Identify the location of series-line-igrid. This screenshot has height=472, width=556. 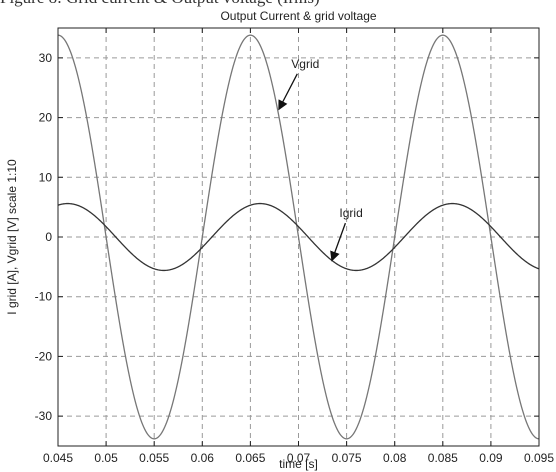
(298, 237).